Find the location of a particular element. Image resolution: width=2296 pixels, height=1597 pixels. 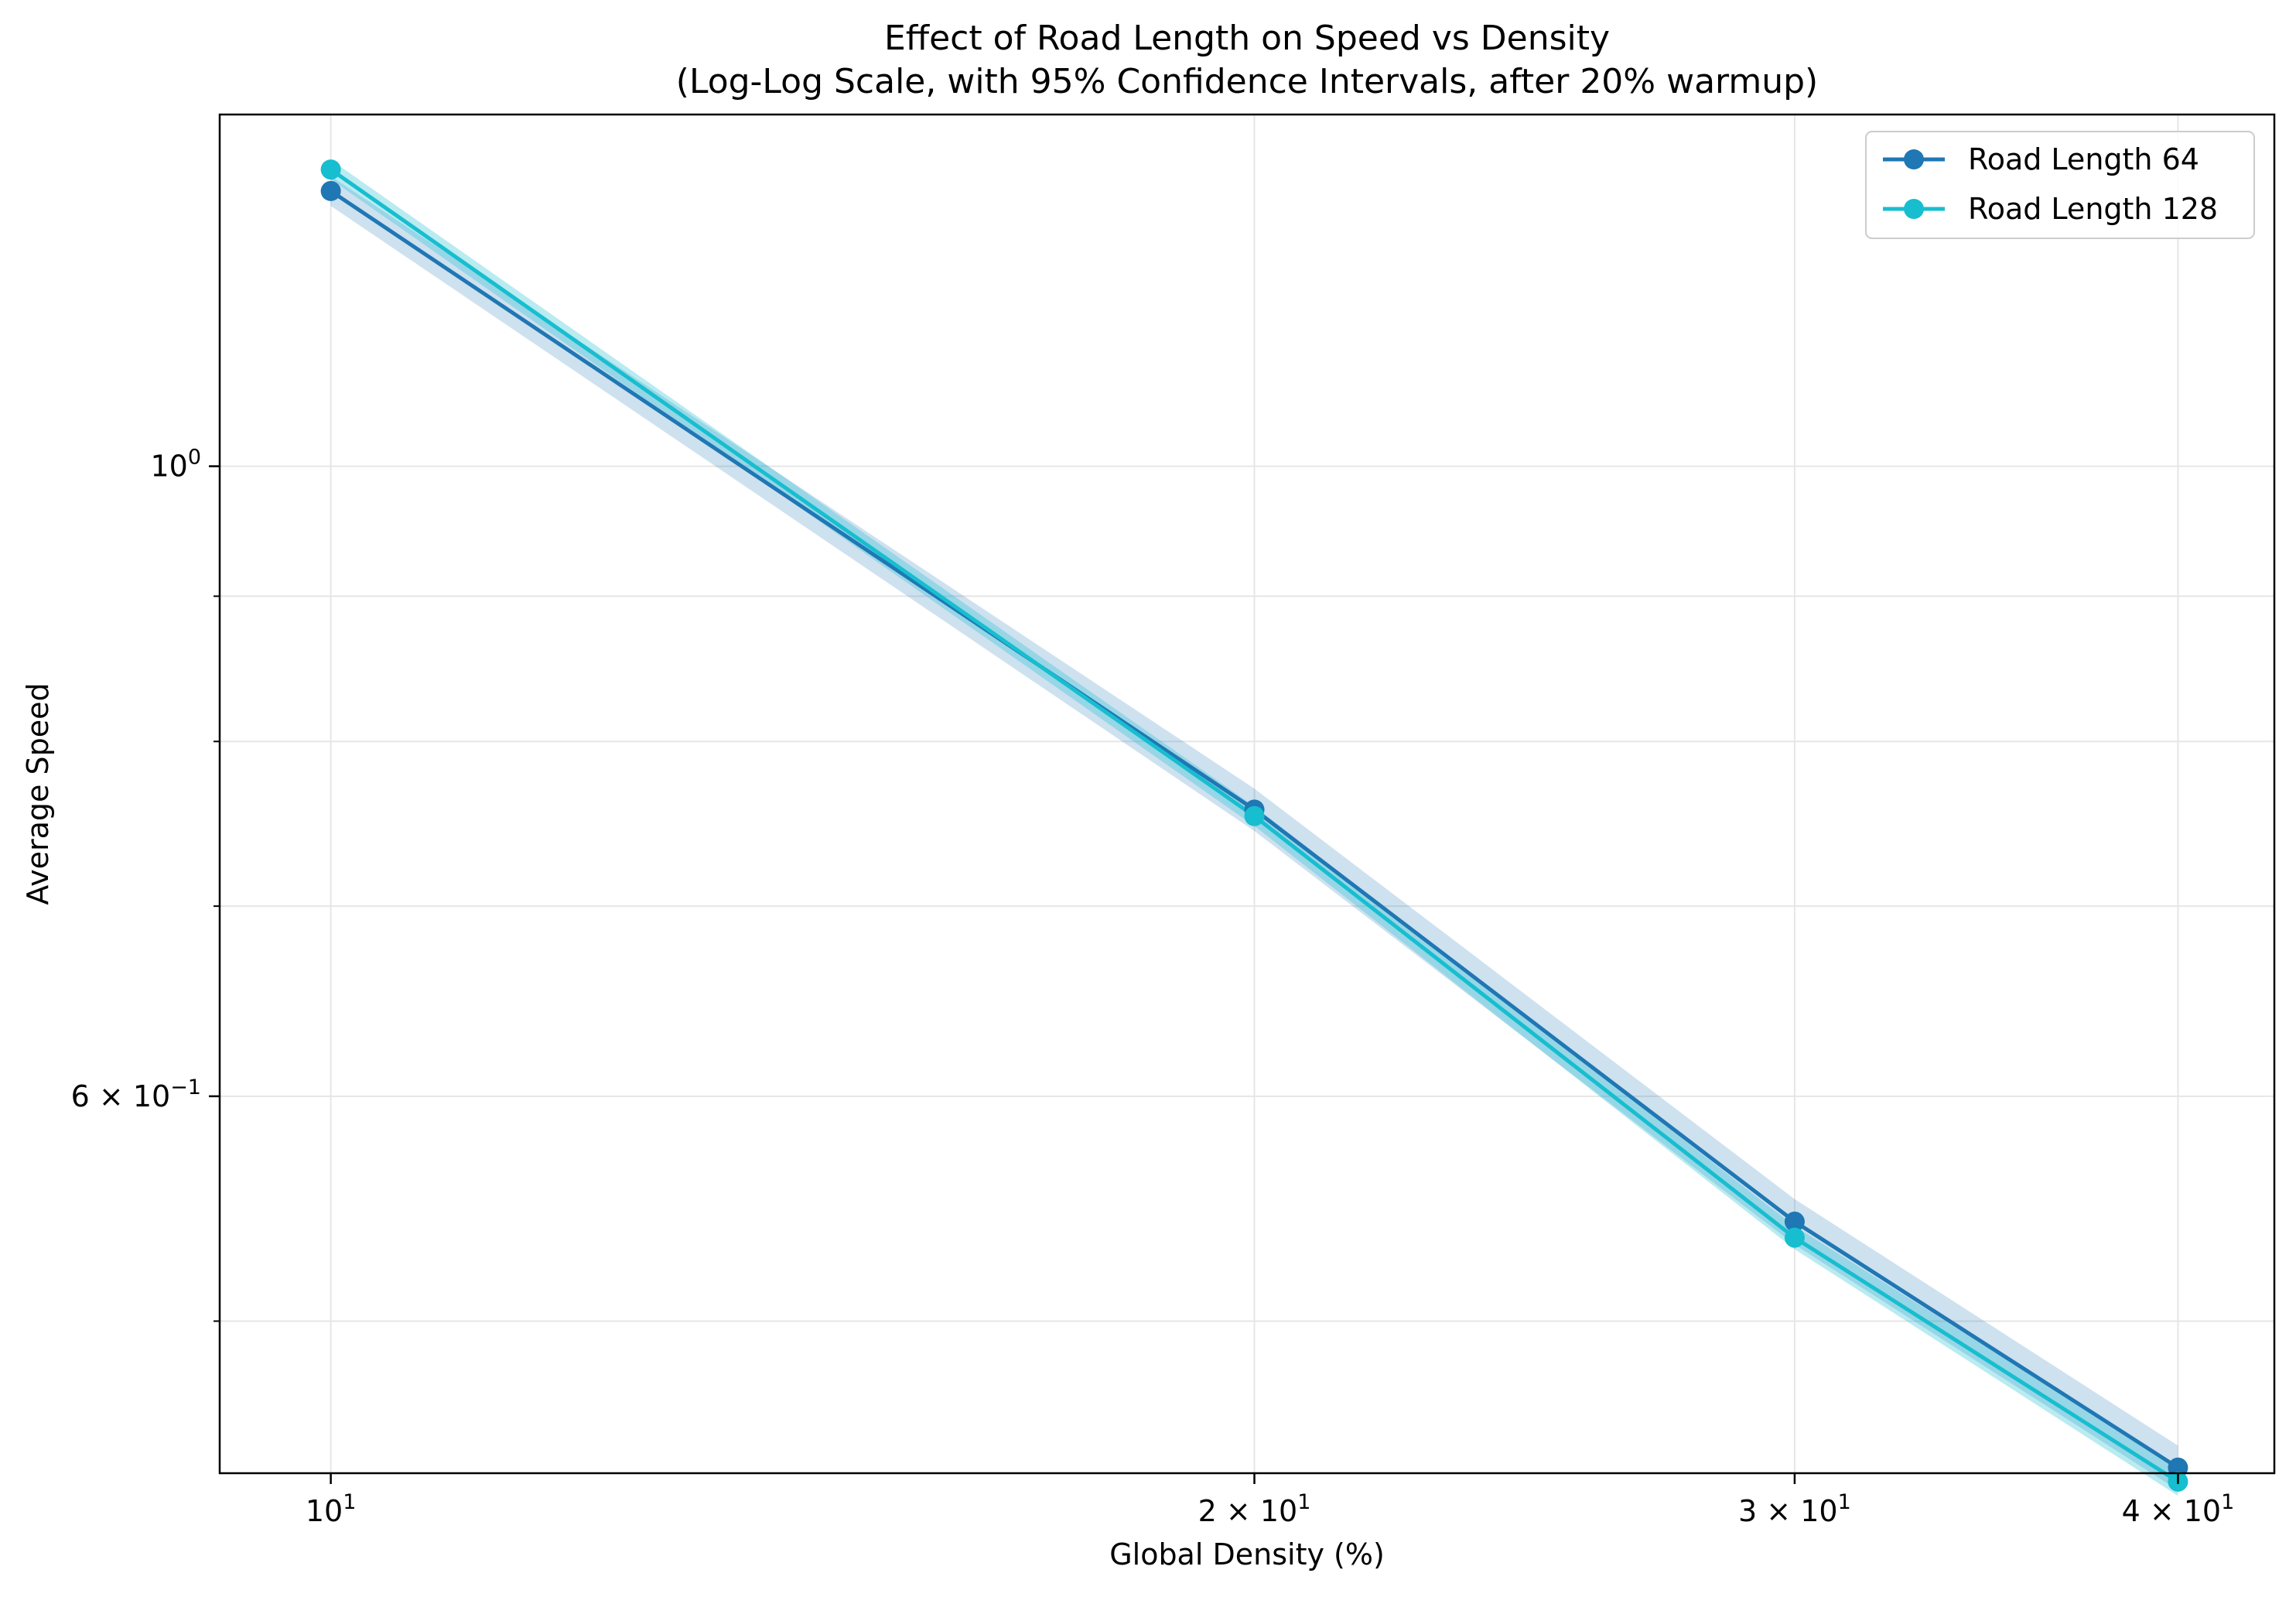

legend: Road Length 64 Road Length 128 is located at coordinates (2060, 185).